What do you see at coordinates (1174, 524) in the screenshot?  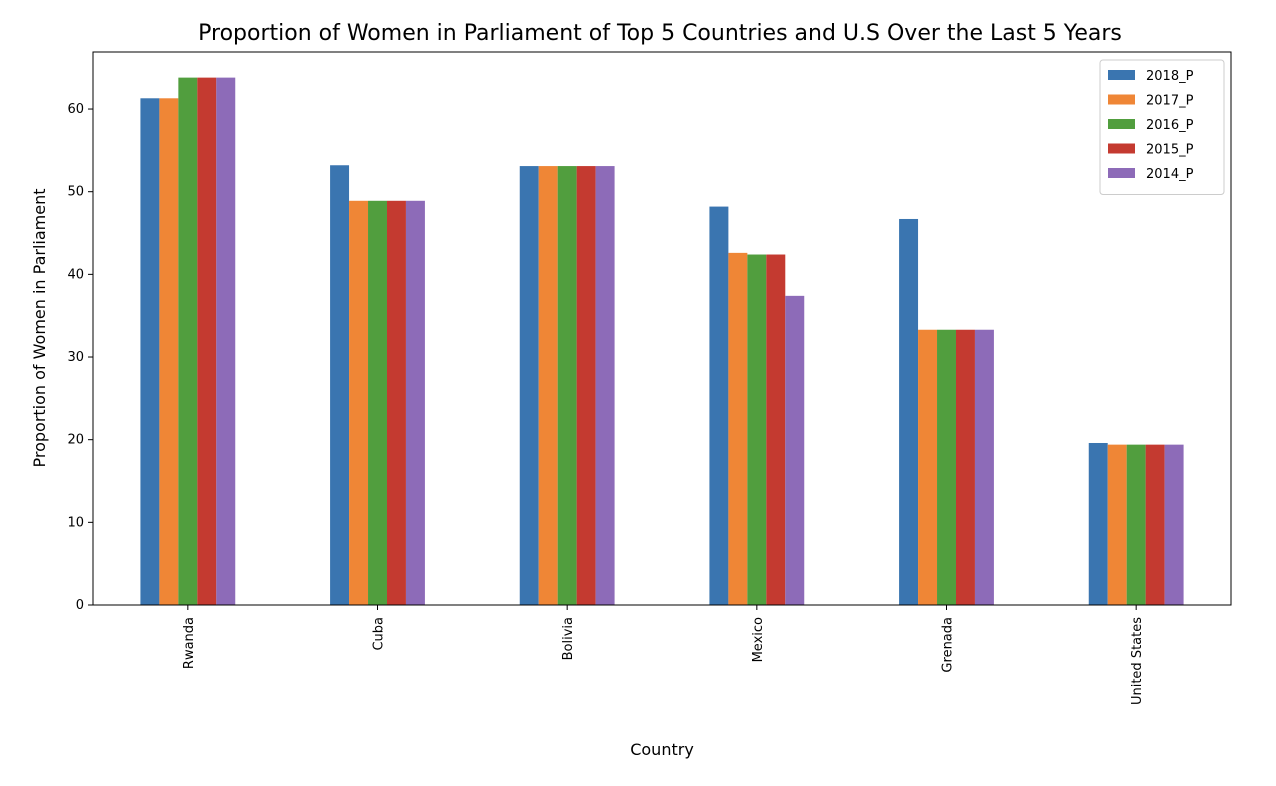 I see `bar-united-states-2014-p` at bounding box center [1174, 524].